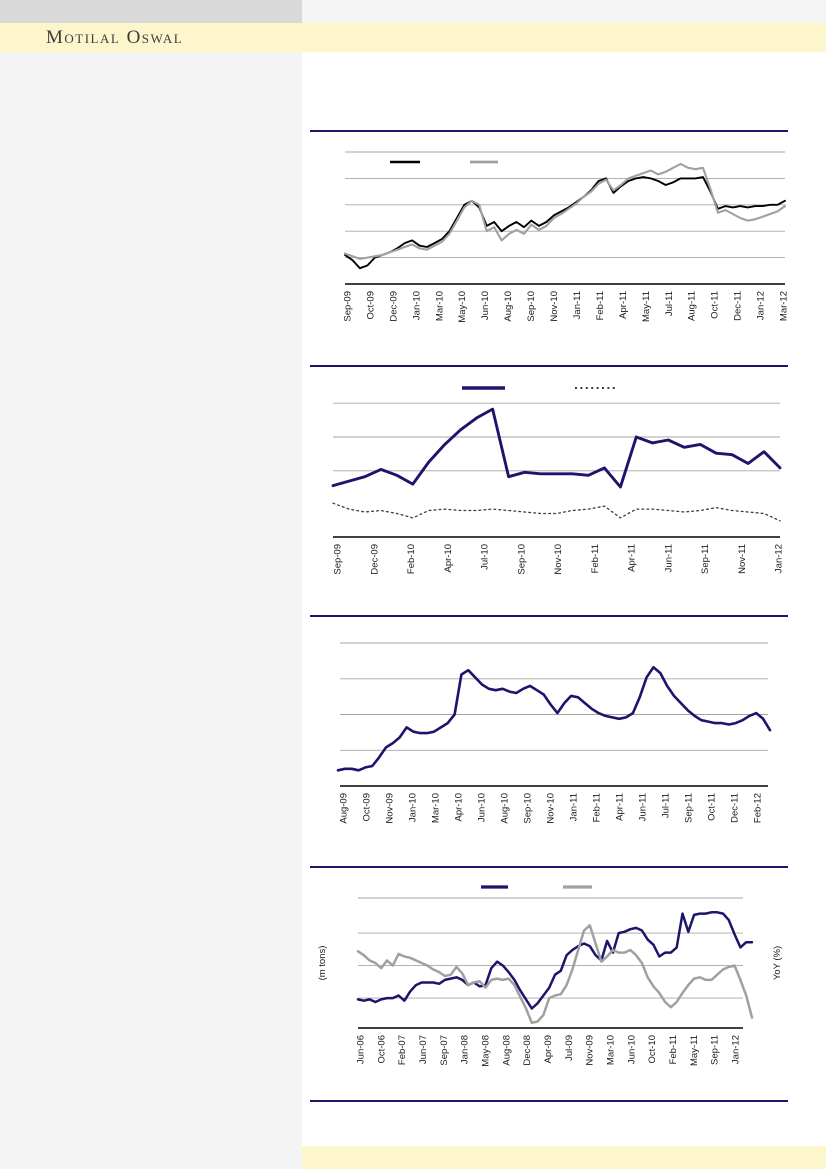  What do you see at coordinates (381, 1049) in the screenshot?
I see `x-tick-label: Oct-06` at bounding box center [381, 1049].